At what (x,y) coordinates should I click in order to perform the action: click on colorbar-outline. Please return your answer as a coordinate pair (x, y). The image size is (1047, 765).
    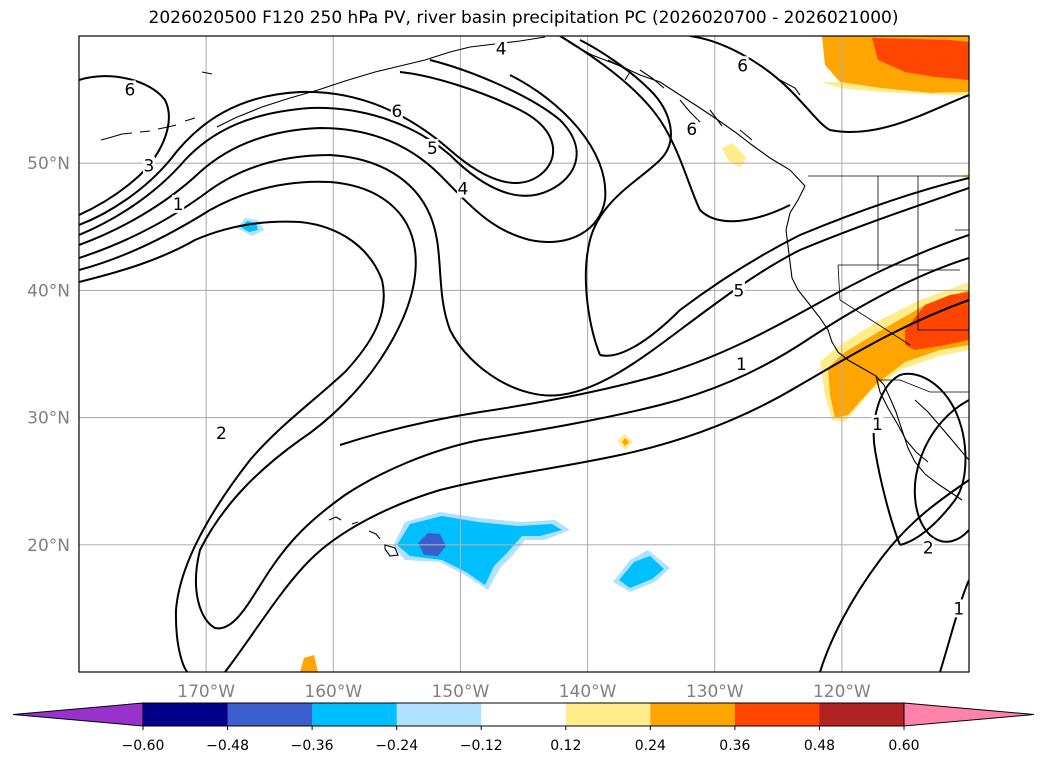
    Looking at the image, I should click on (523, 714).